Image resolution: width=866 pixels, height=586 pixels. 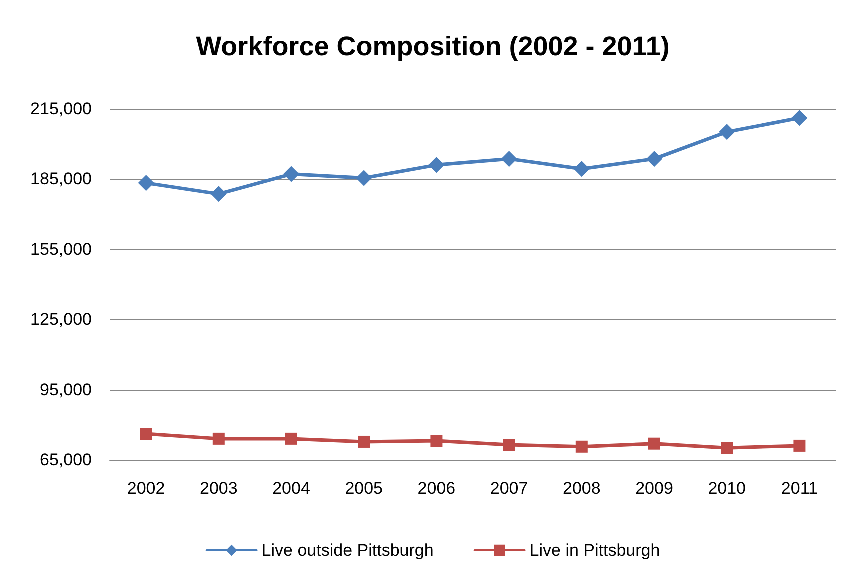 What do you see at coordinates (595, 550) in the screenshot?
I see `legend-label: Live in Pittsburgh` at bounding box center [595, 550].